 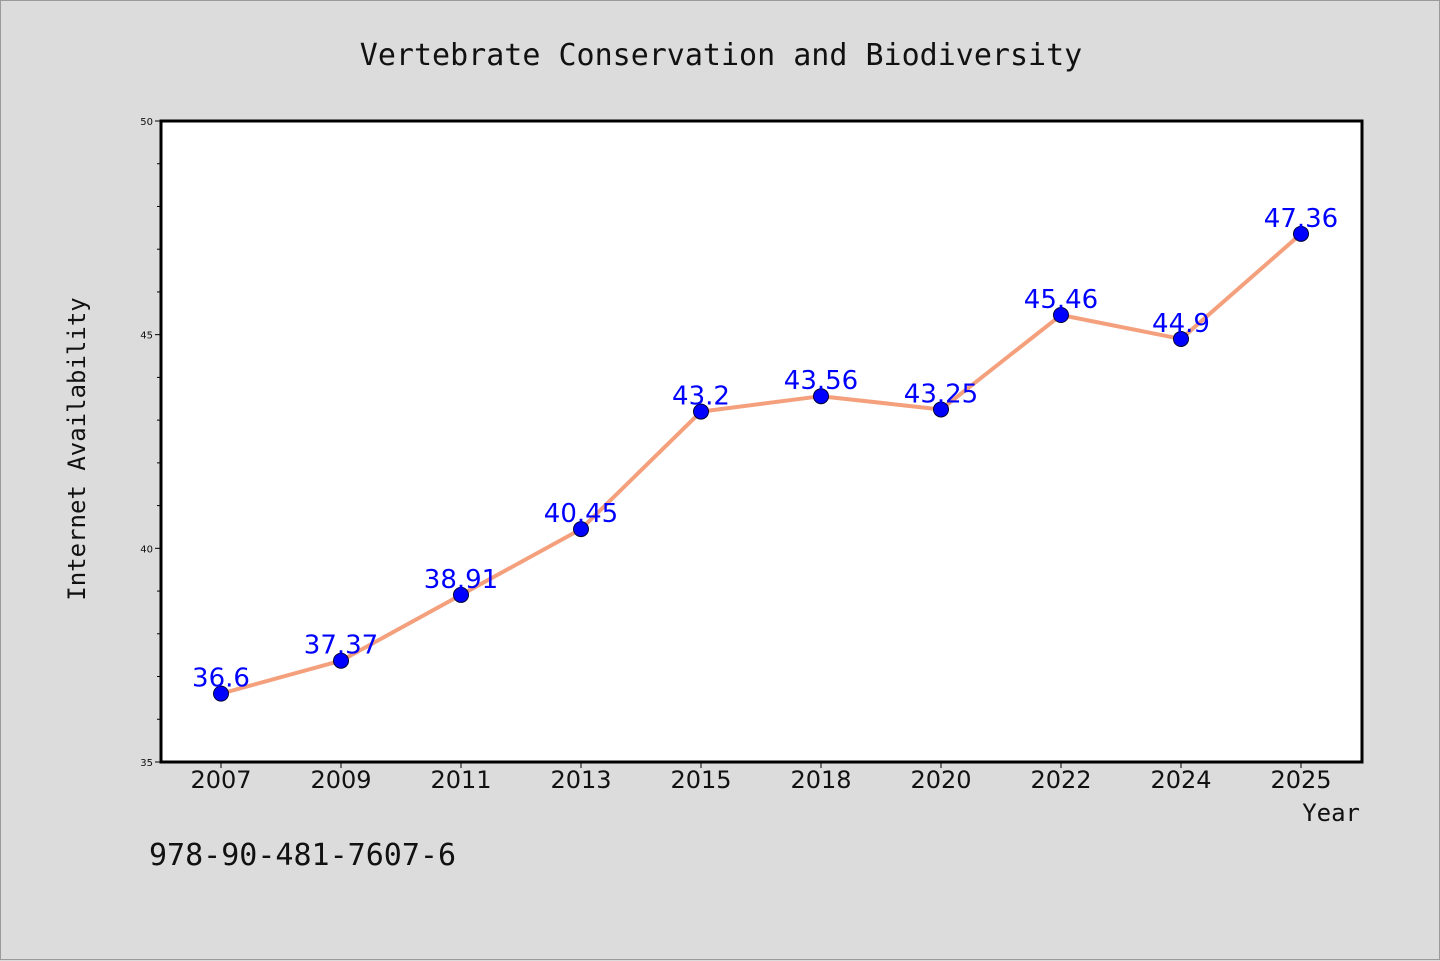 What do you see at coordinates (221, 679) in the screenshot?
I see `data-label: 36.6` at bounding box center [221, 679].